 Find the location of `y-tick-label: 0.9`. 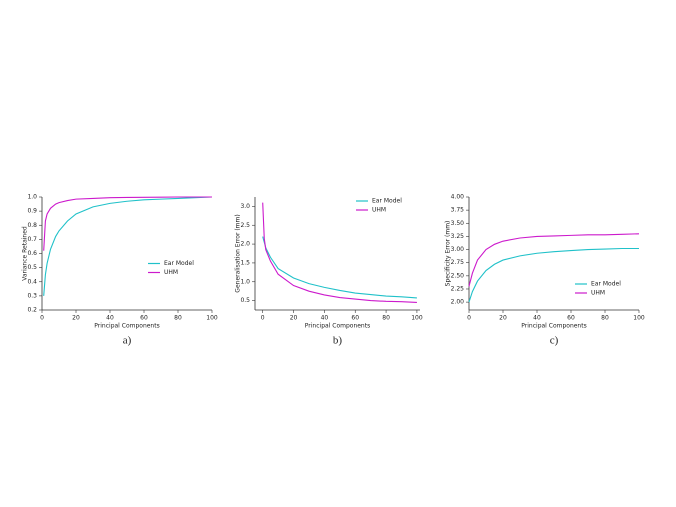

y-tick-label: 0.9 is located at coordinates (32, 211).